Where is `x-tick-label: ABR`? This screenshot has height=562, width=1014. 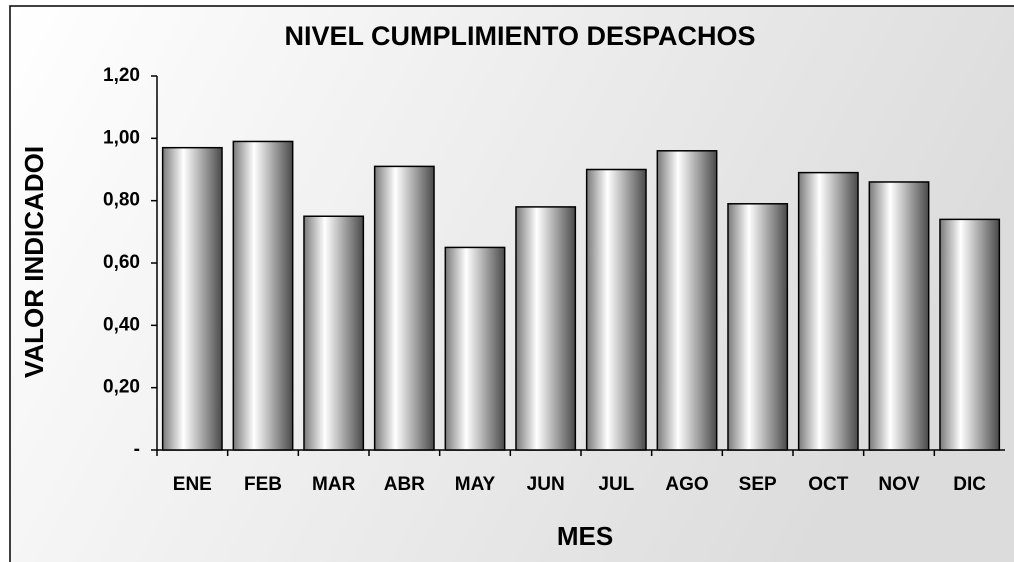 x-tick-label: ABR is located at coordinates (404, 484).